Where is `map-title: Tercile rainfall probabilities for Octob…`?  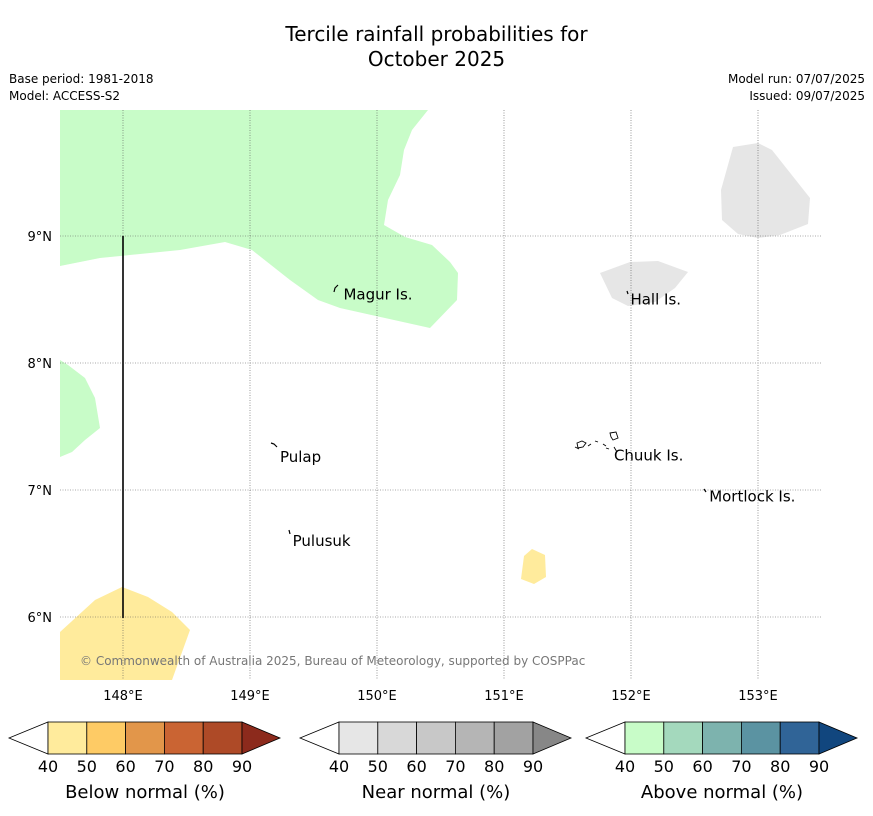
map-title: Tercile rainfall probabilities for Octob… is located at coordinates (436, 47).